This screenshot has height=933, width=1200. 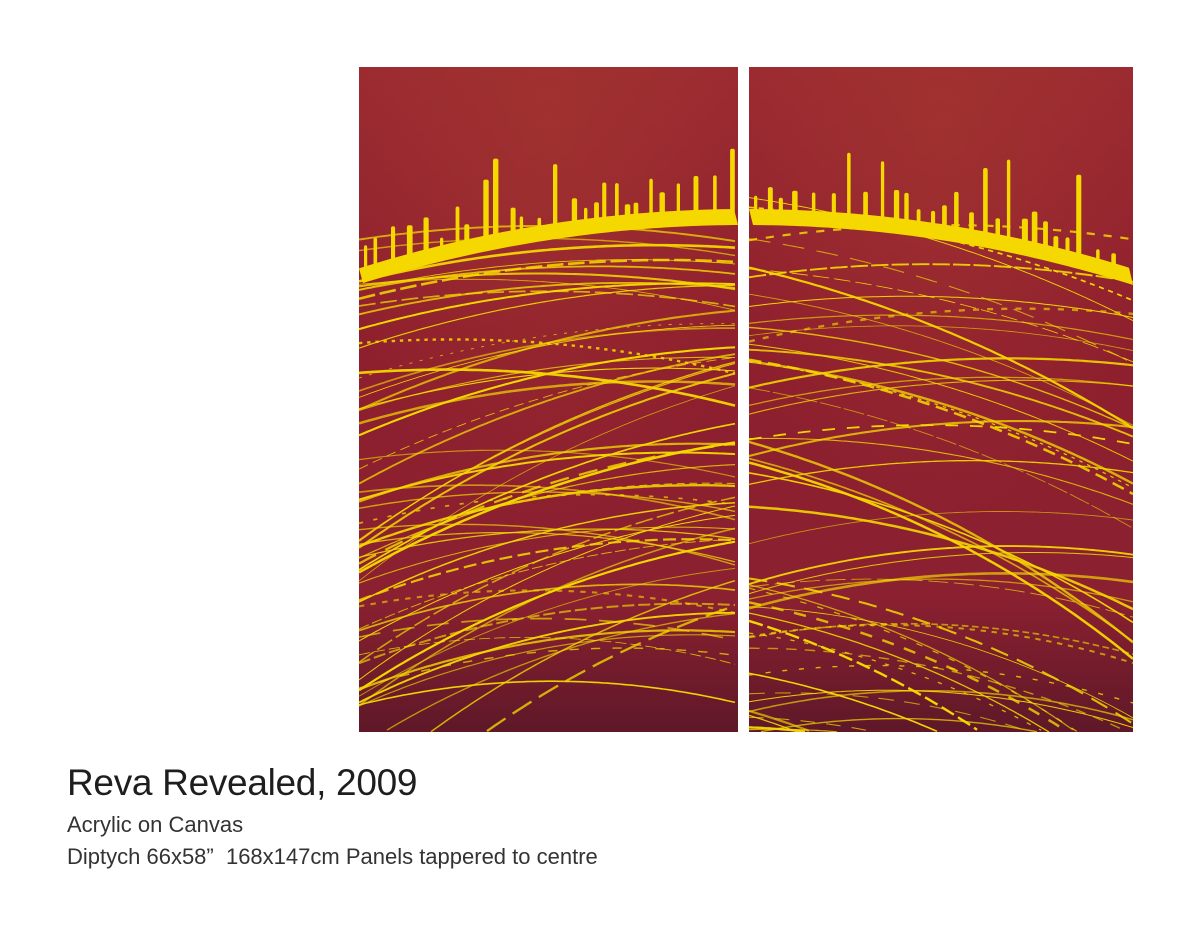 What do you see at coordinates (155, 824) in the screenshot?
I see `artwork-medium: Acrylic on Canvas` at bounding box center [155, 824].